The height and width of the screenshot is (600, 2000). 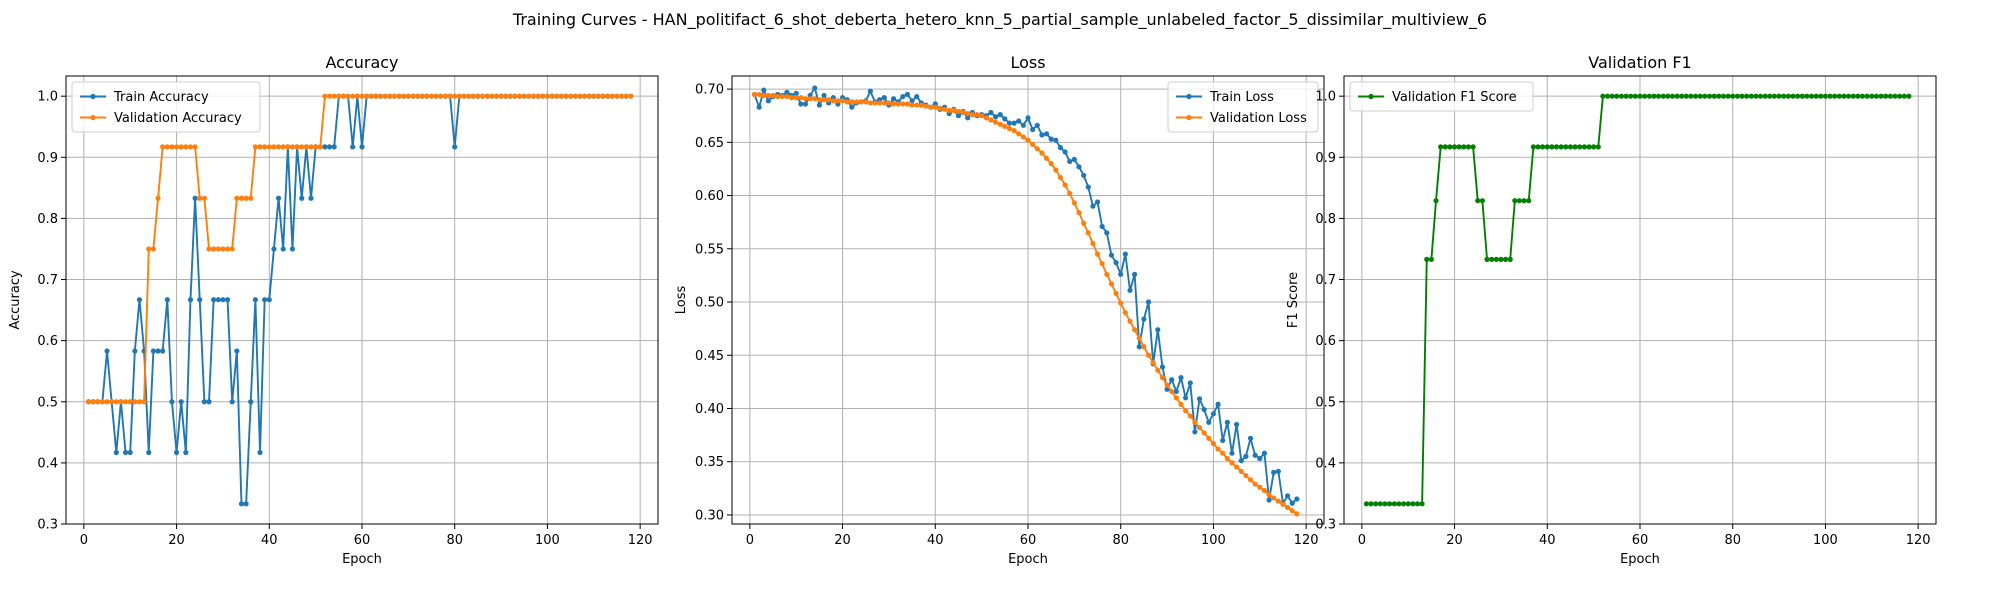 What do you see at coordinates (1325, 219) in the screenshot?
I see `y-tick-label: 0.8` at bounding box center [1325, 219].